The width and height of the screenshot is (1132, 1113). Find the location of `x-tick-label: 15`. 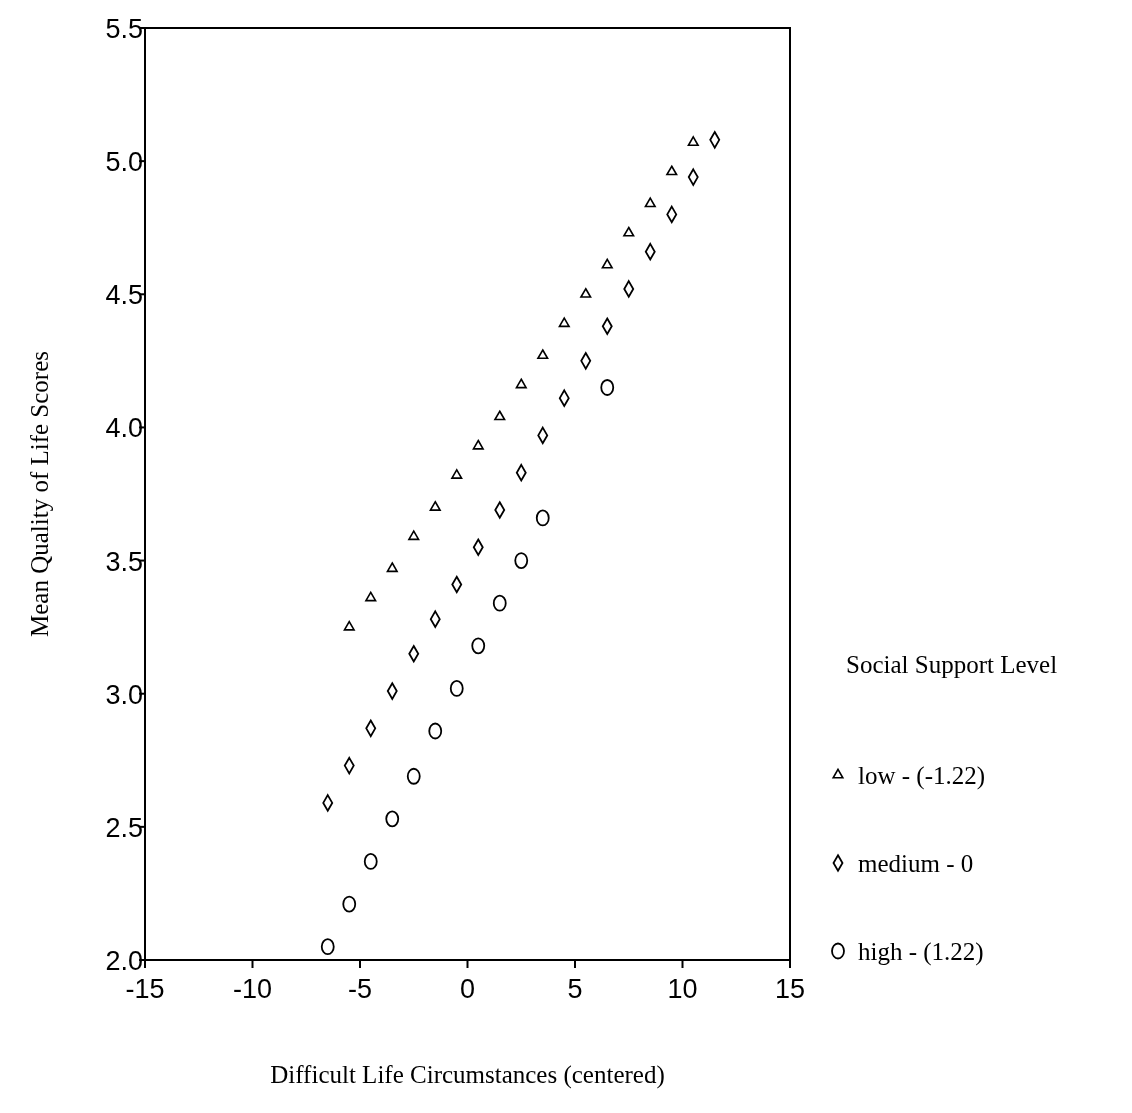

x-tick-label: 15 is located at coordinates (790, 989).